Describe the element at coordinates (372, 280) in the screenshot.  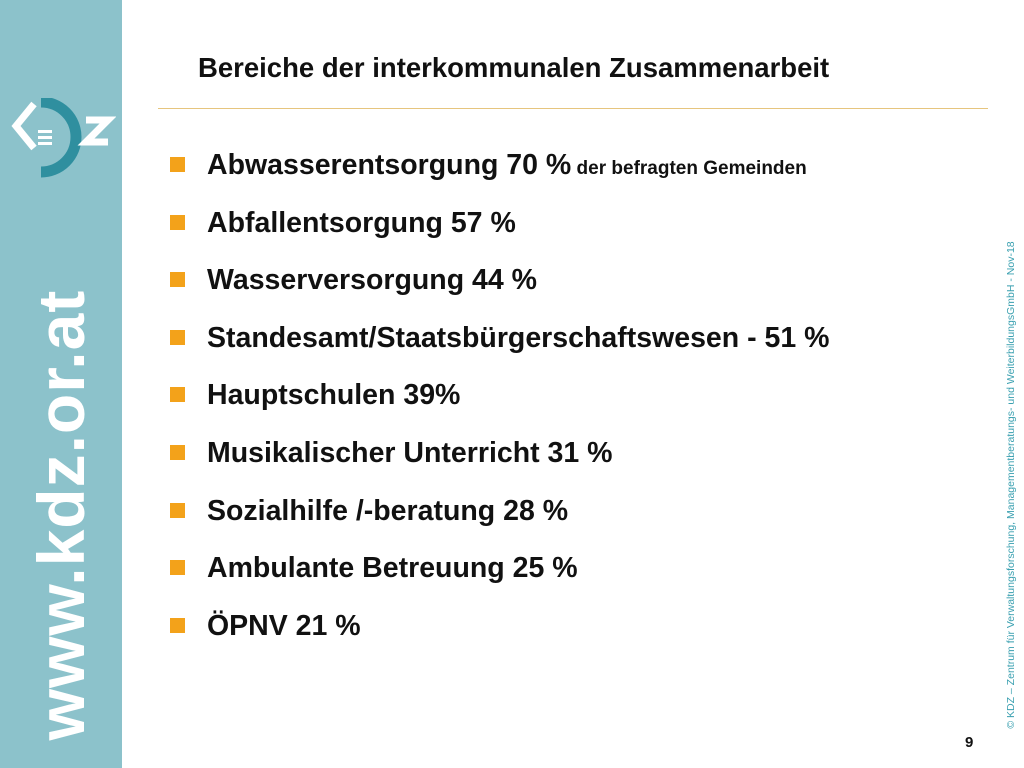
I see `item-text: Wasserversorgung 44 %` at that location.